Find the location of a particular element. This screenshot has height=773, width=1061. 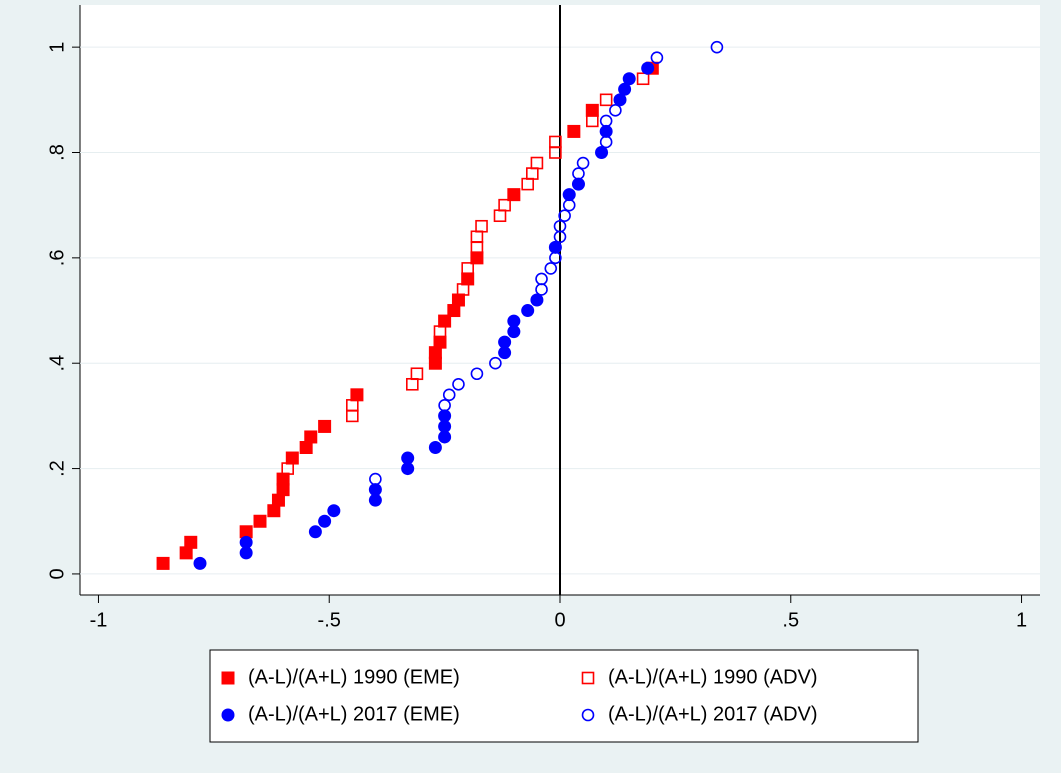

legend-label: (A-L)/(A+L) 1990 (EME) is located at coordinates (354, 677).